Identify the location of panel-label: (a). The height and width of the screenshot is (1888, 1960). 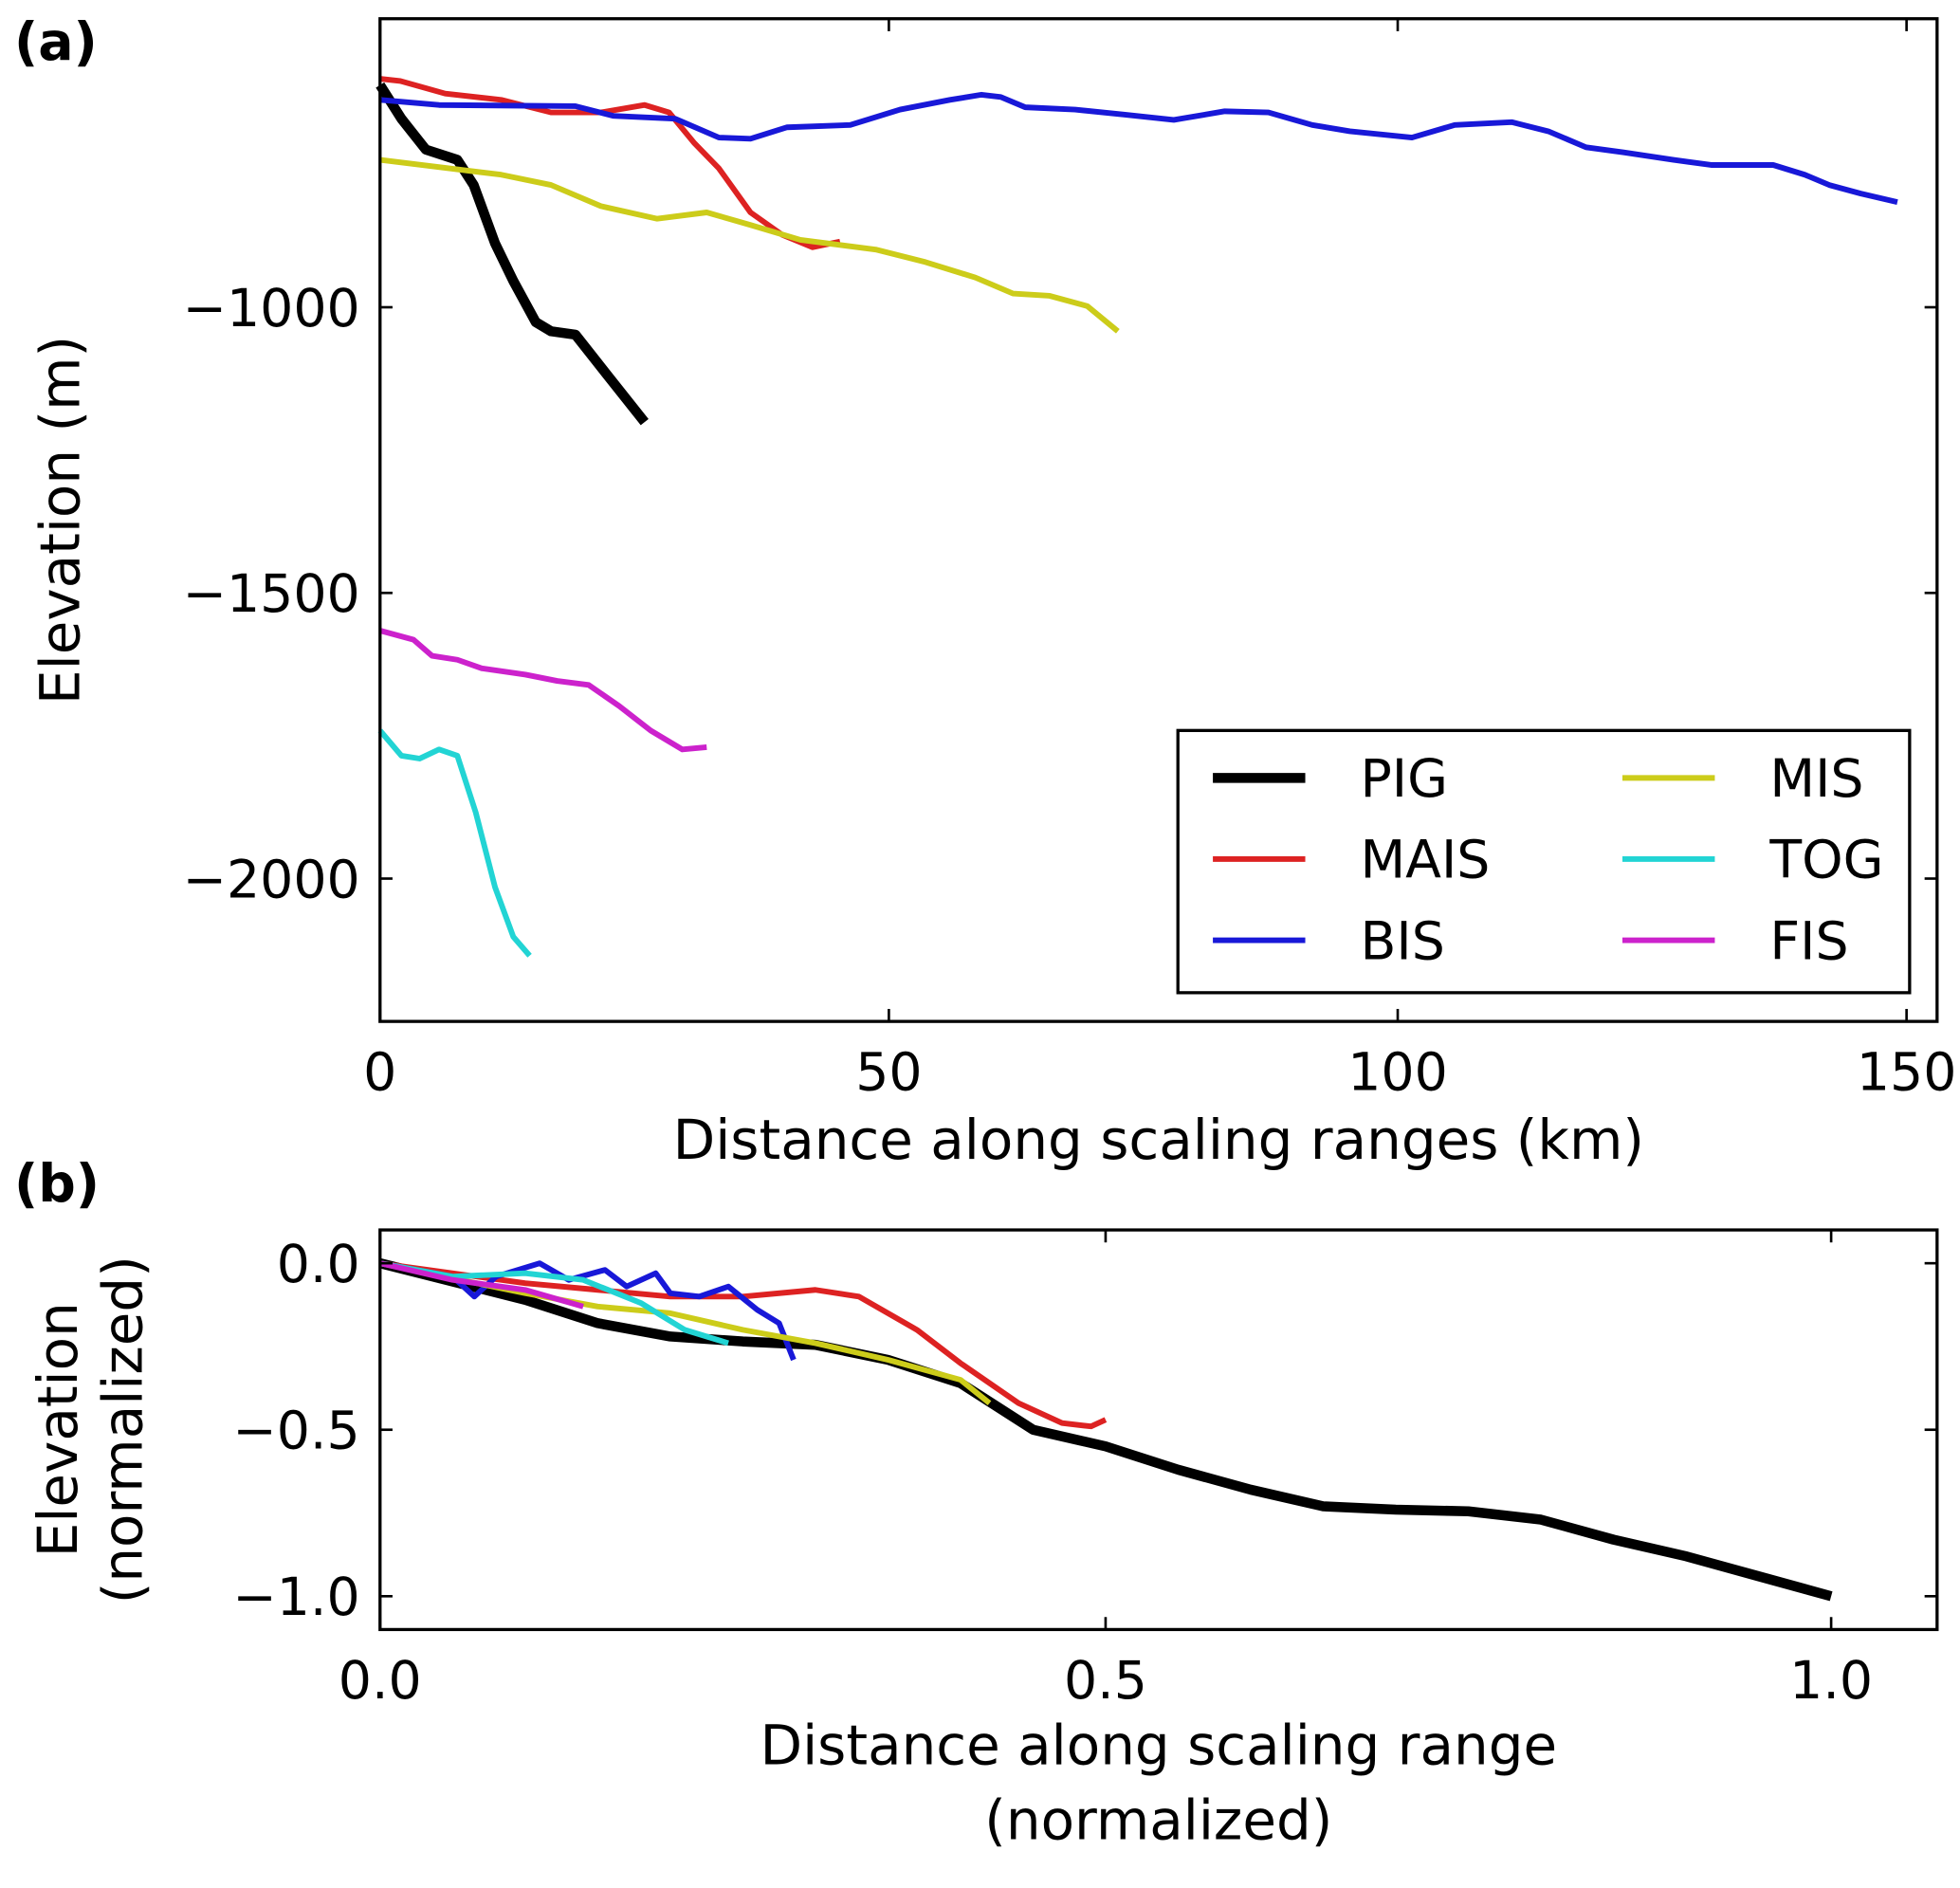
(56, 43).